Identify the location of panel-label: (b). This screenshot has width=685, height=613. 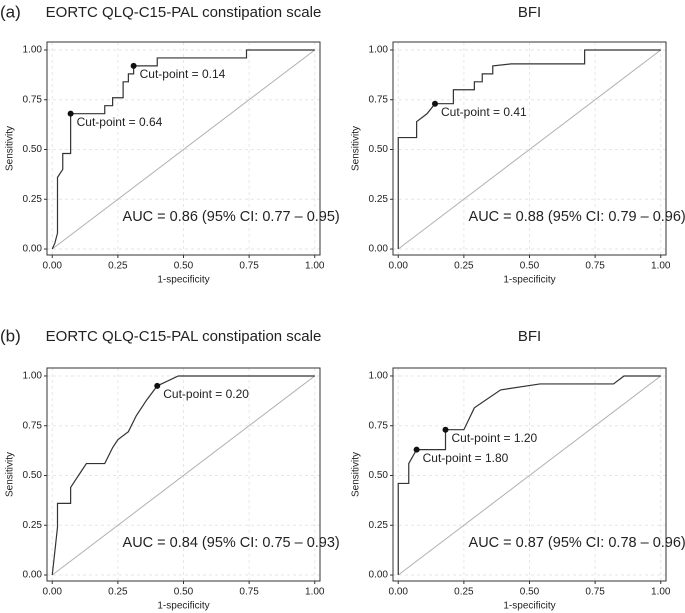
(10, 335).